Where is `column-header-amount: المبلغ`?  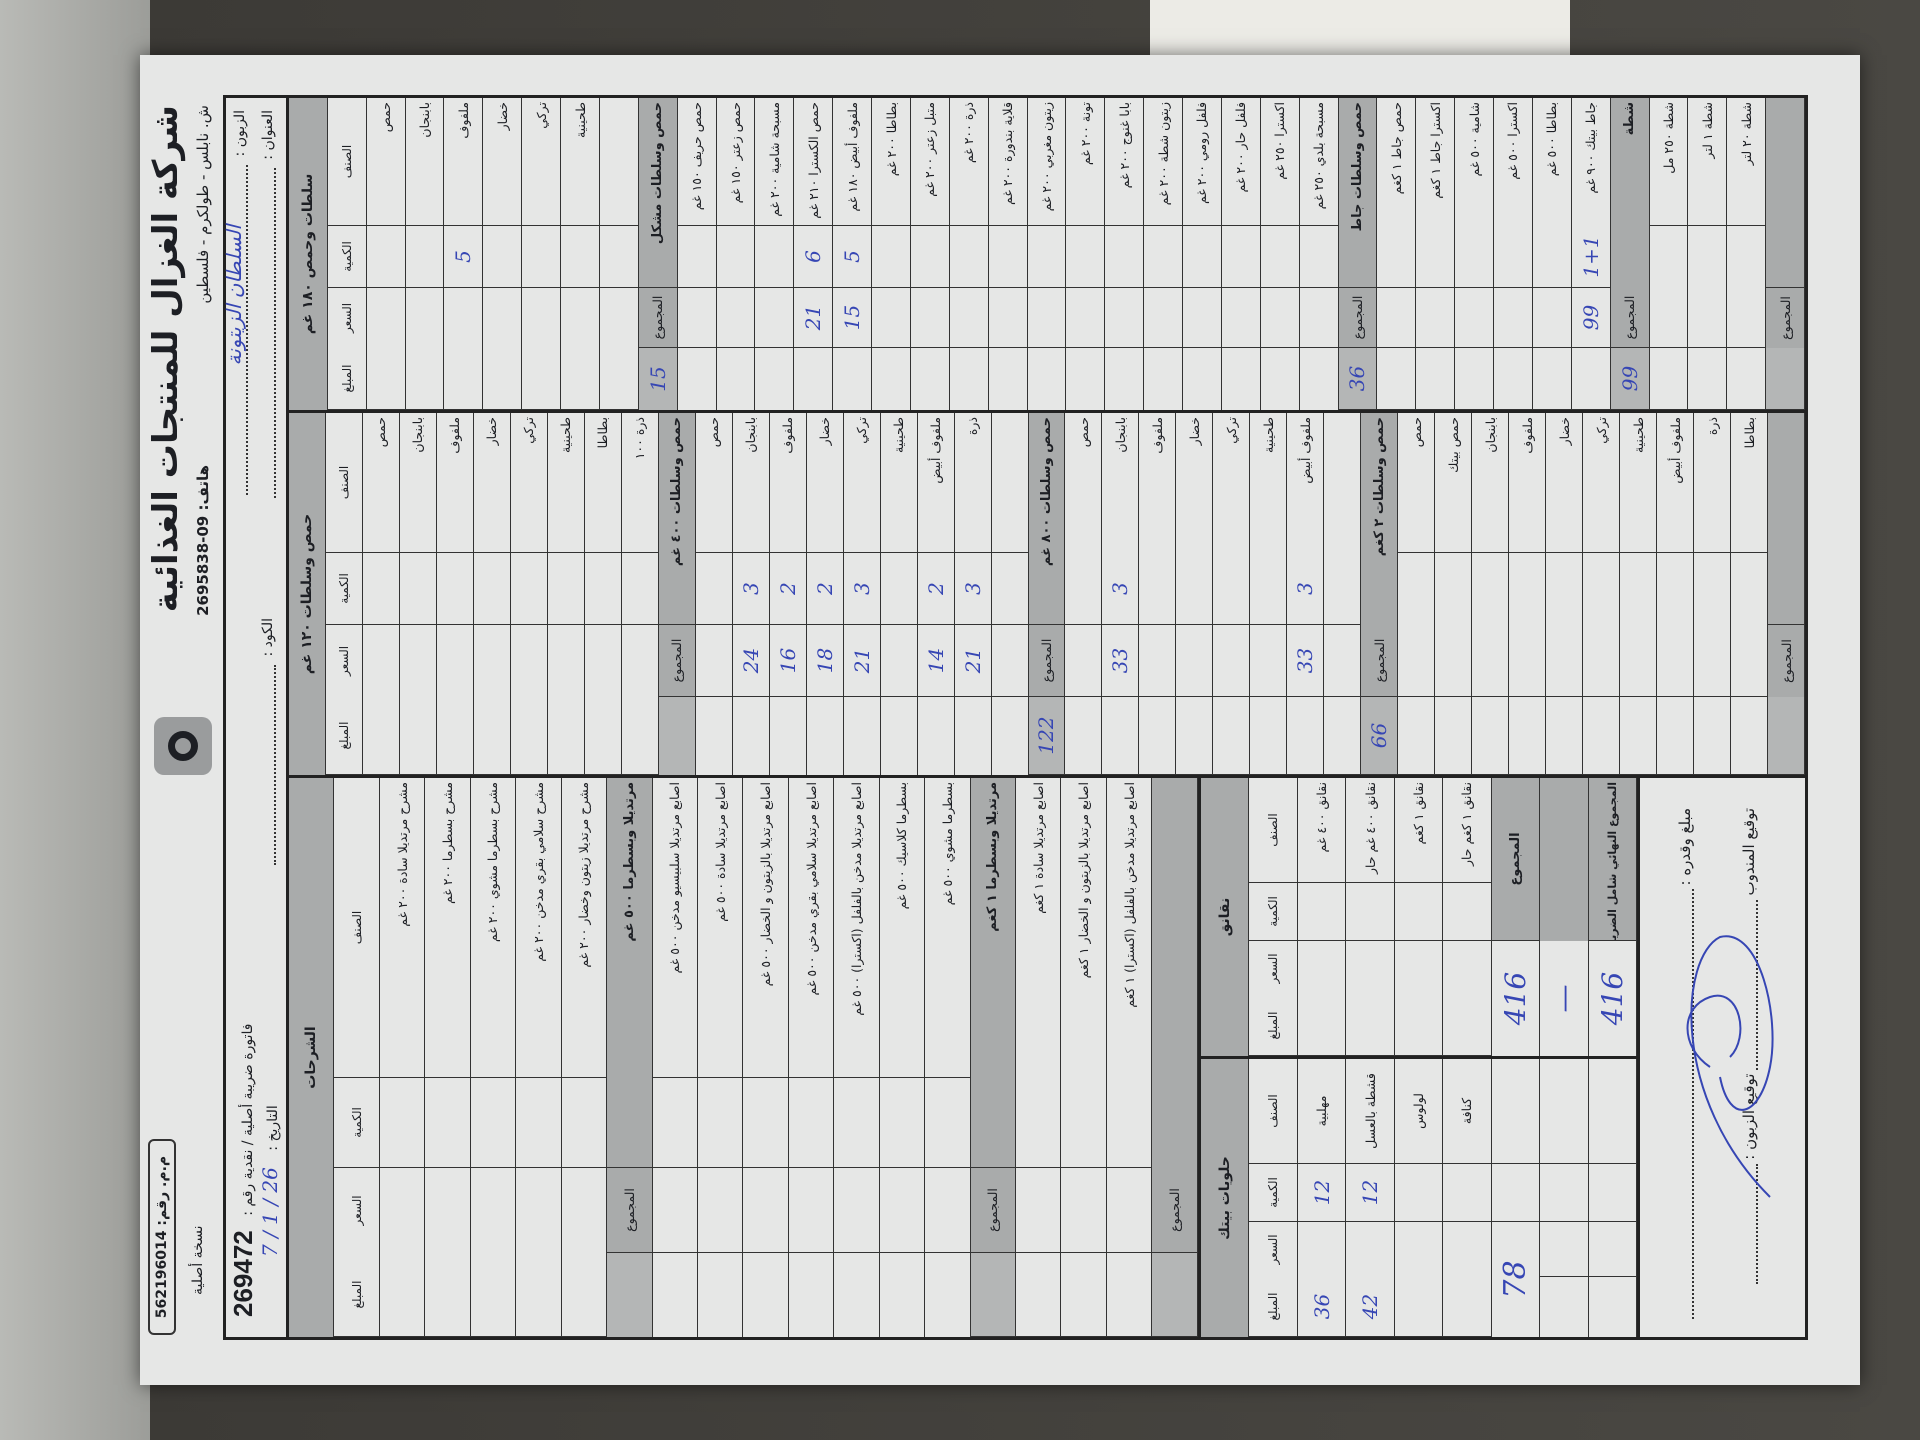 column-header-amount: المبلغ is located at coordinates (347, 379).